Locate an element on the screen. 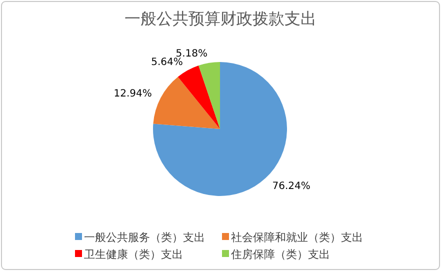 The width and height of the screenshot is (441, 271). legend-label: 卫生健康（类）支出 is located at coordinates (133, 254).